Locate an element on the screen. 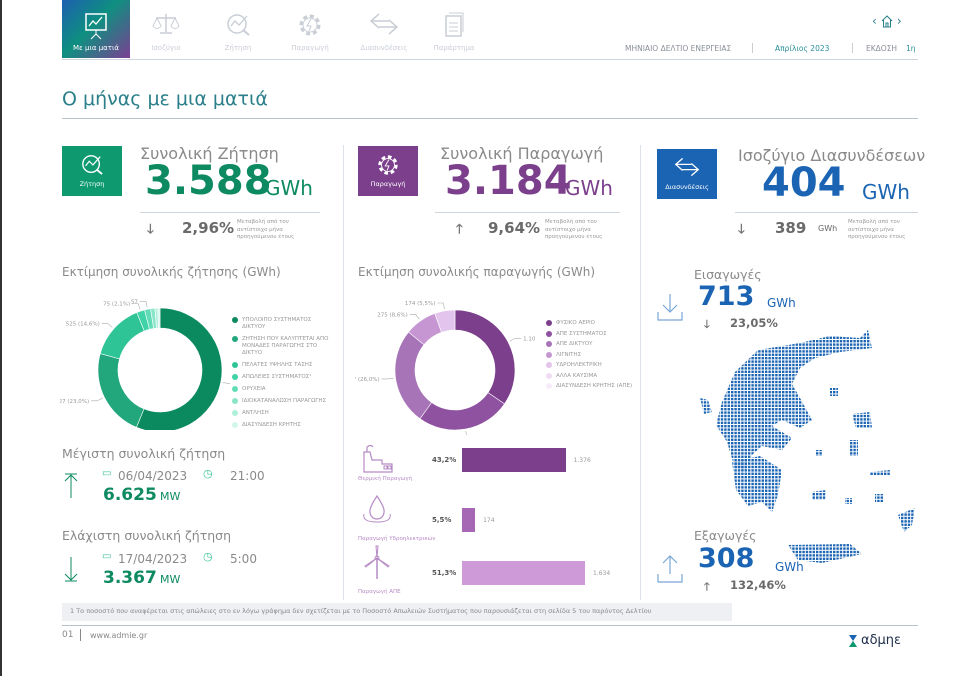 This screenshot has height=676, width=974. production-change: 9,64% is located at coordinates (514, 228).